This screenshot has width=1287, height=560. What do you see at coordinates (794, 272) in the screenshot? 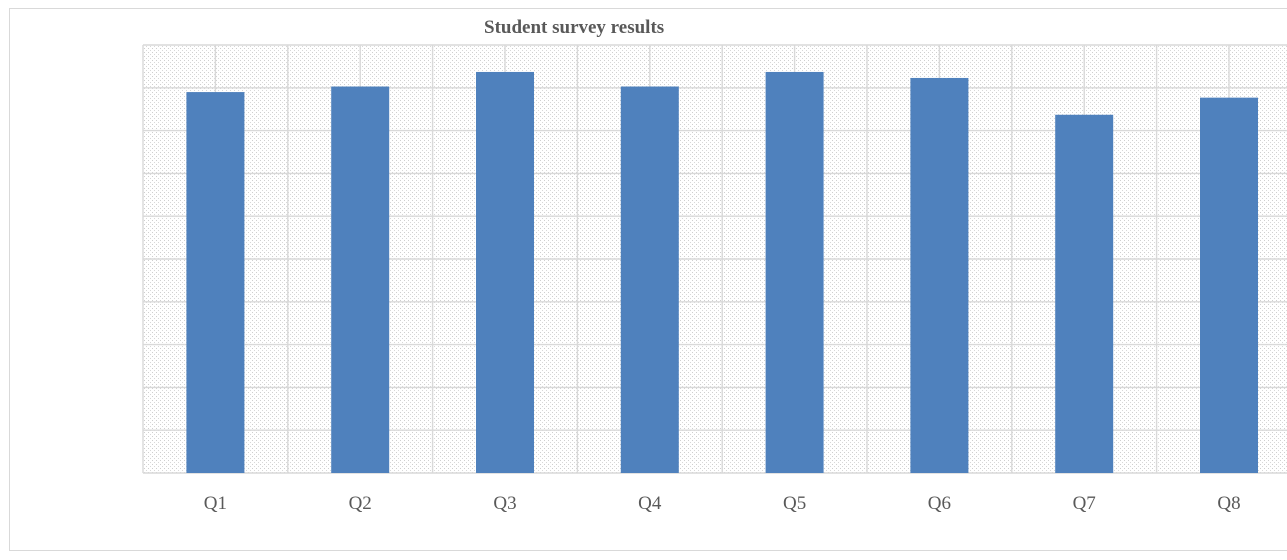
I see `bar-q5` at bounding box center [794, 272].